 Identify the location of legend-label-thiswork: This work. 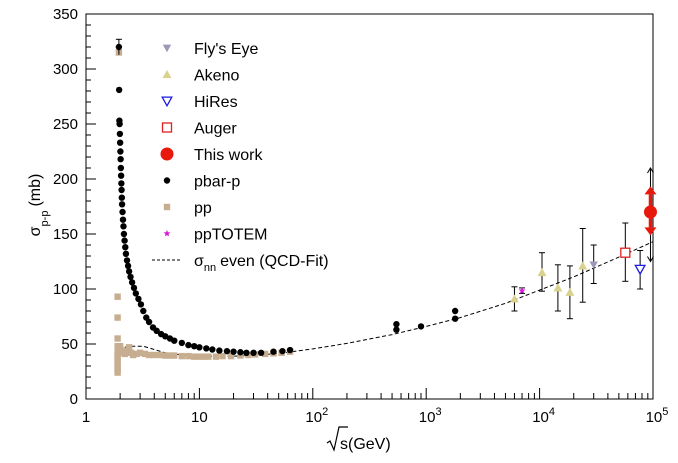
(228, 155).